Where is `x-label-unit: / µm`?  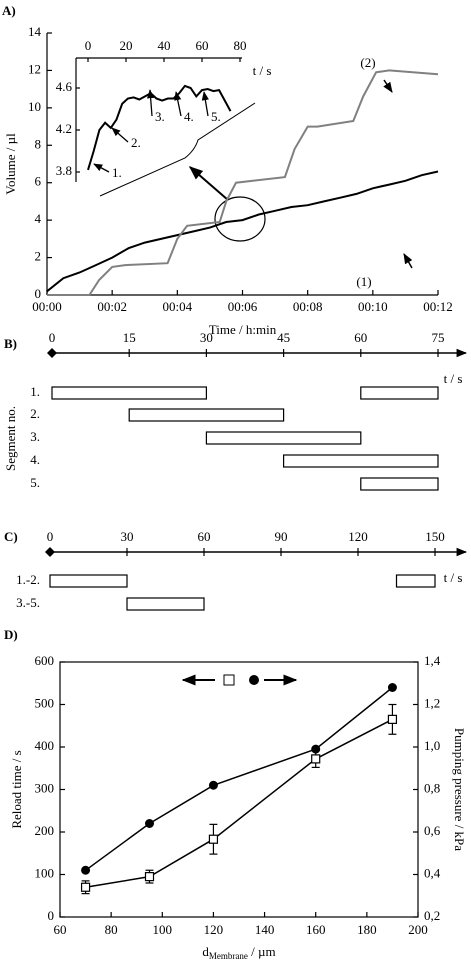
x-label-unit: / µm is located at coordinates (262, 951).